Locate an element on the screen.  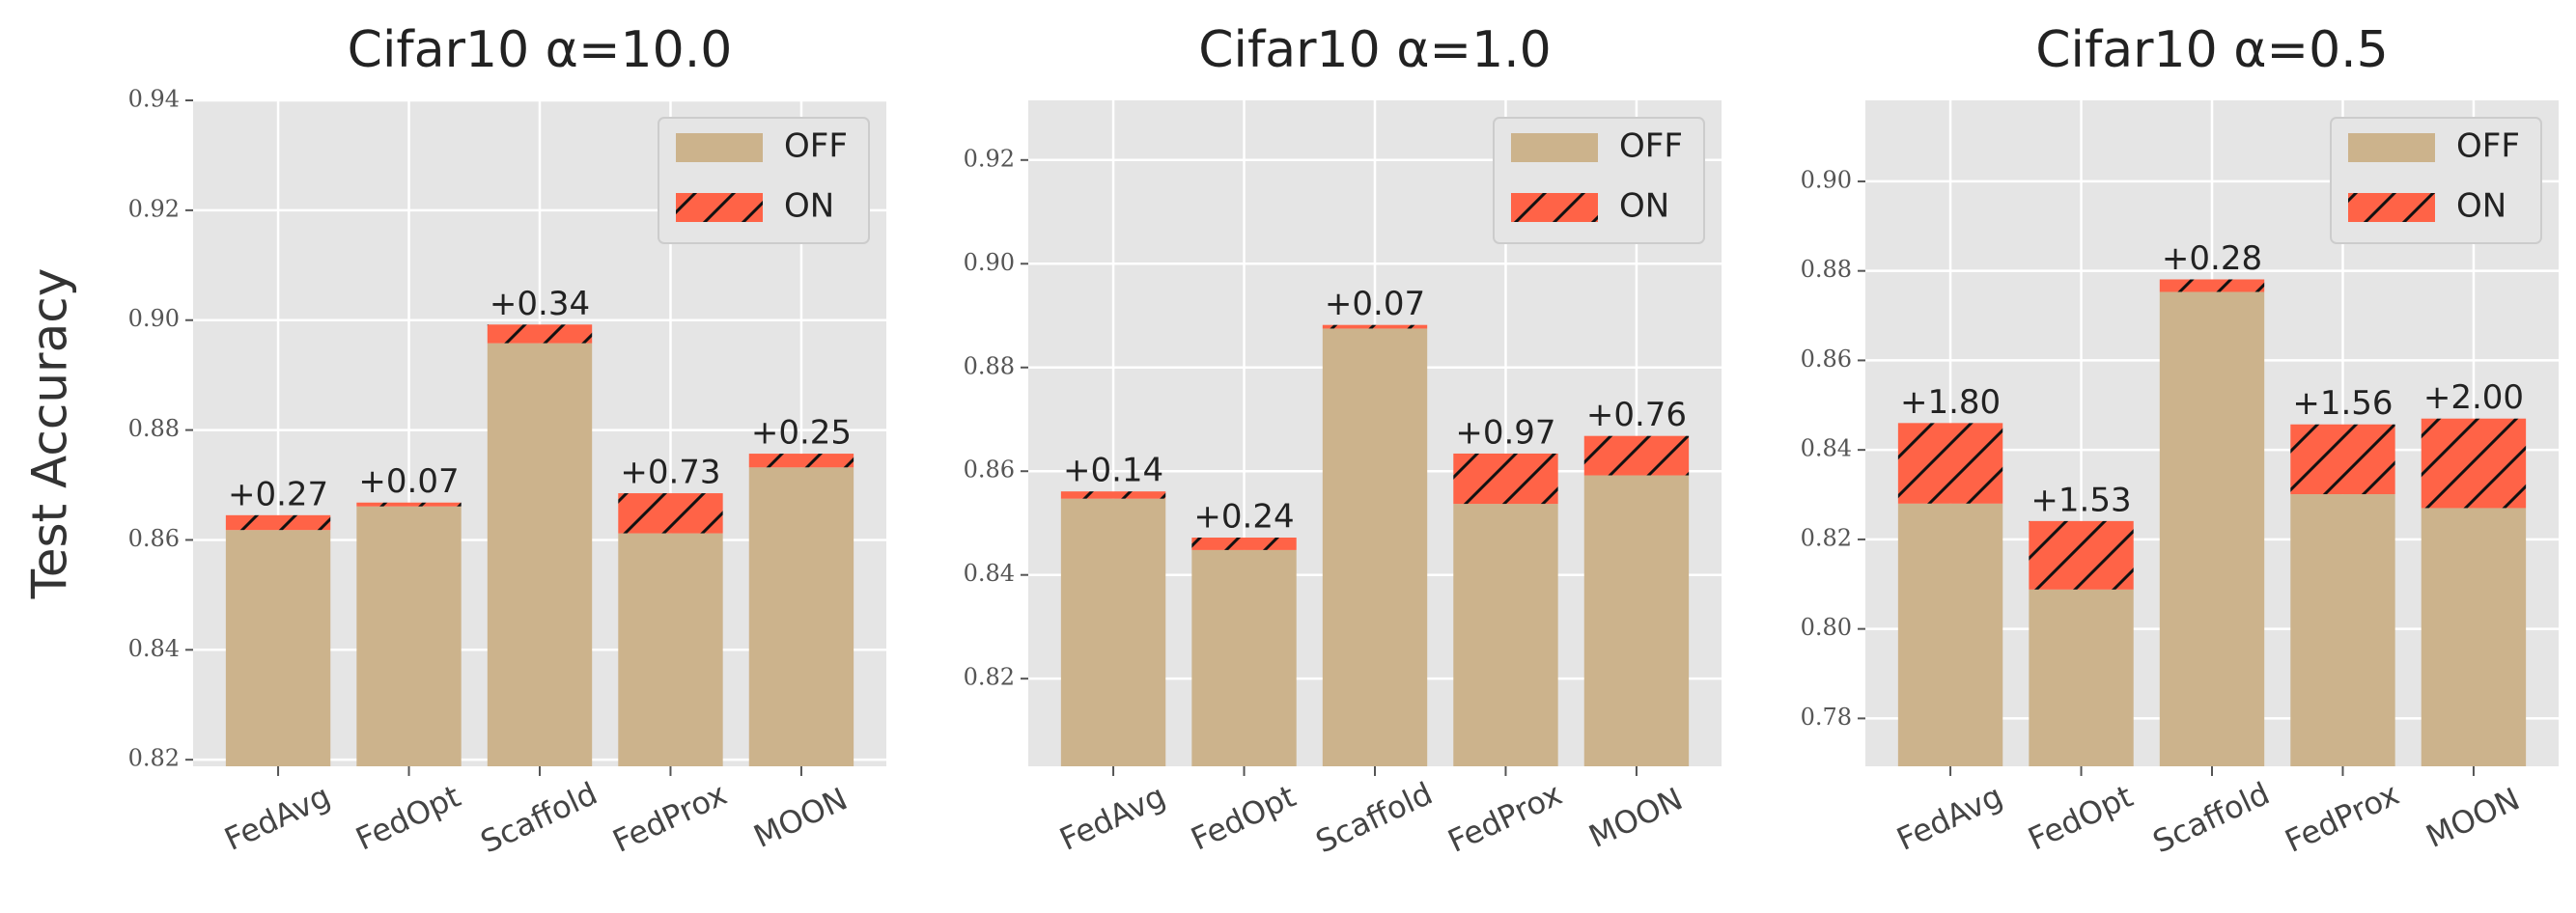
y-tick-label: 0.78 is located at coordinates (1827, 717).